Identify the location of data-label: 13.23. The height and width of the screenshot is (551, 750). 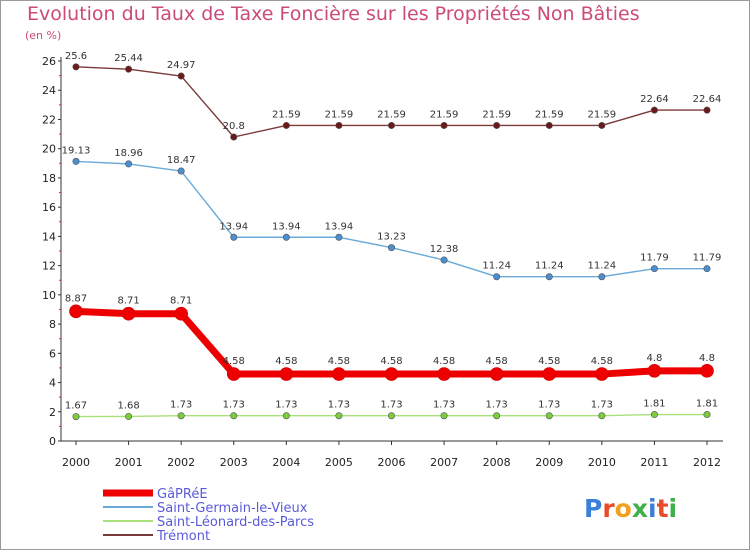
(391, 237).